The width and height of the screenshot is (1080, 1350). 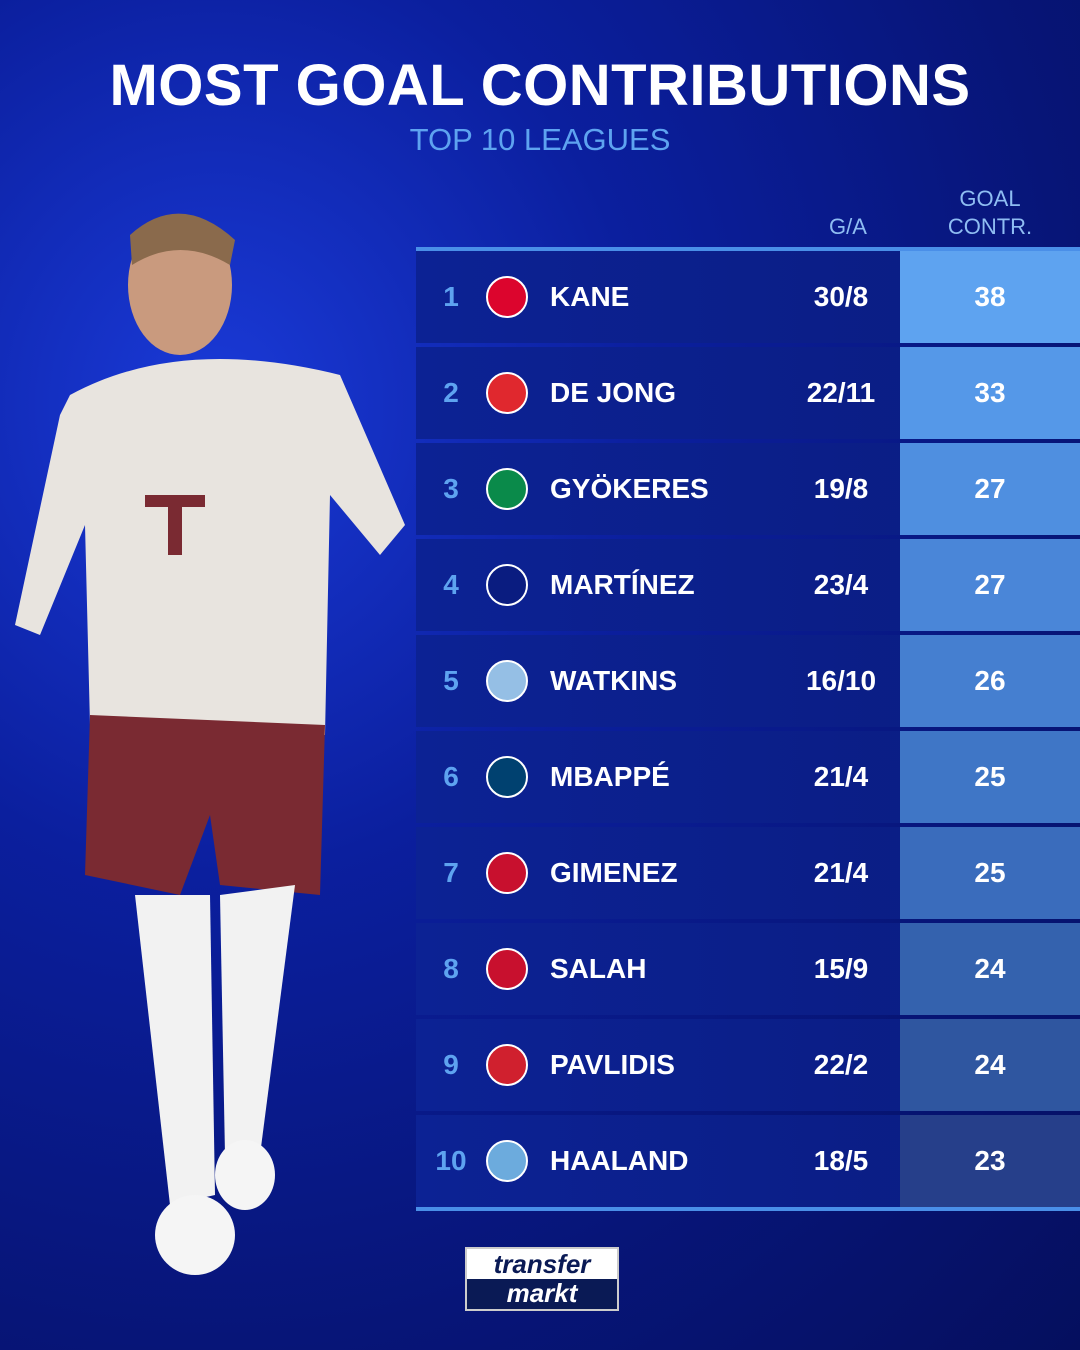 What do you see at coordinates (542, 1293) in the screenshot?
I see `logo-text-line2: markt` at bounding box center [542, 1293].